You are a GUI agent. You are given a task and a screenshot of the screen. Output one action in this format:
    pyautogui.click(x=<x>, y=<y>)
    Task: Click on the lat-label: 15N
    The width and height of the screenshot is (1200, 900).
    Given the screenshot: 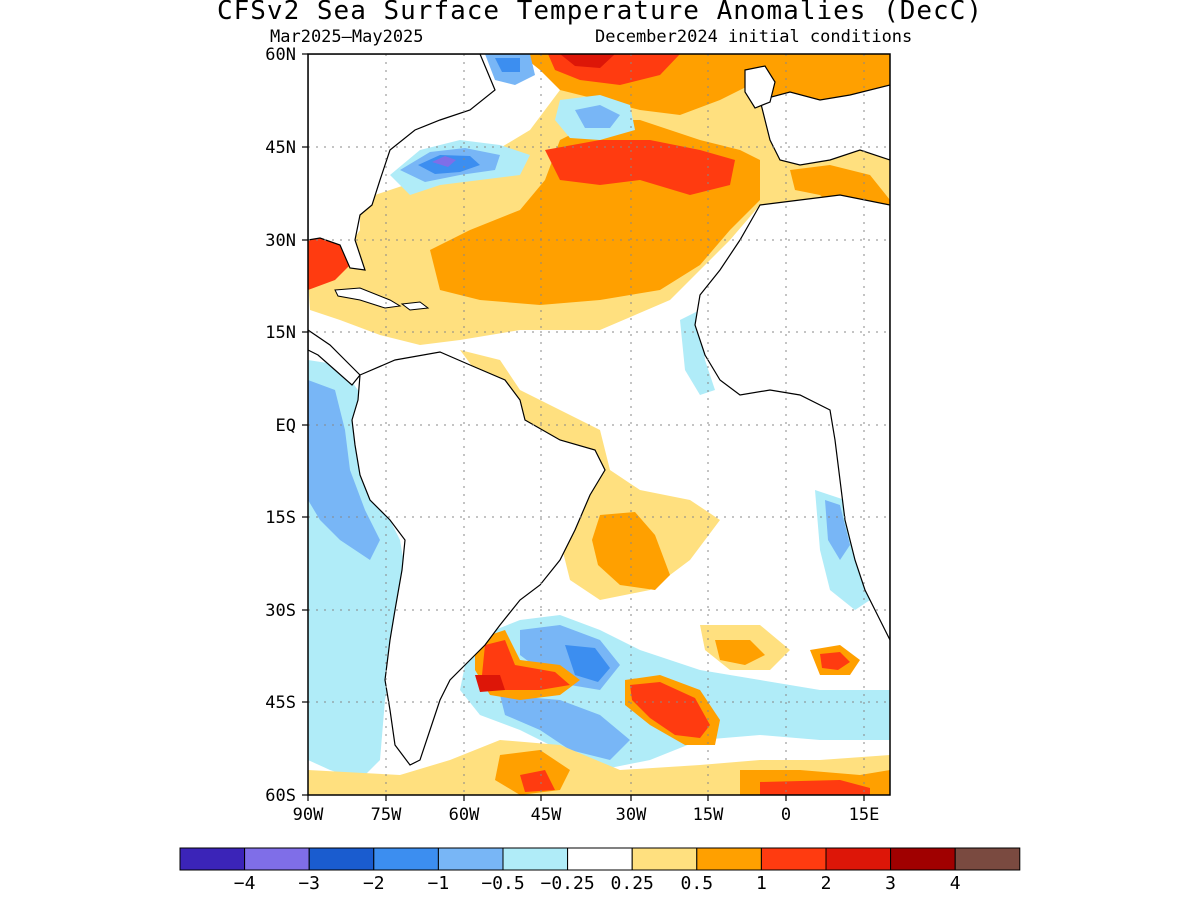 What is the action you would take?
    pyautogui.click(x=280, y=333)
    